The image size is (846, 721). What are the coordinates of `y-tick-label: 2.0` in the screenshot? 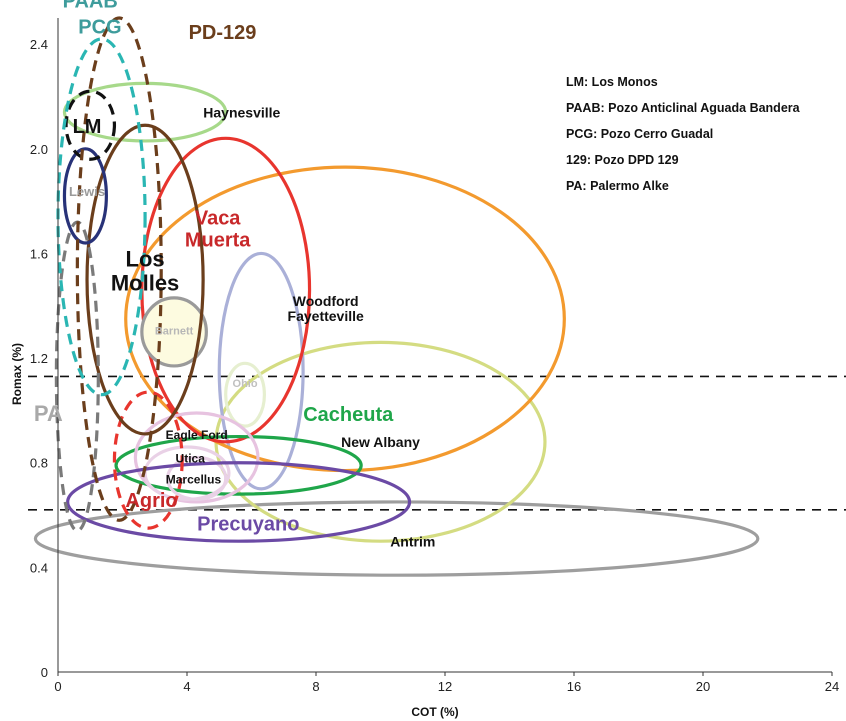 It's located at (39, 149).